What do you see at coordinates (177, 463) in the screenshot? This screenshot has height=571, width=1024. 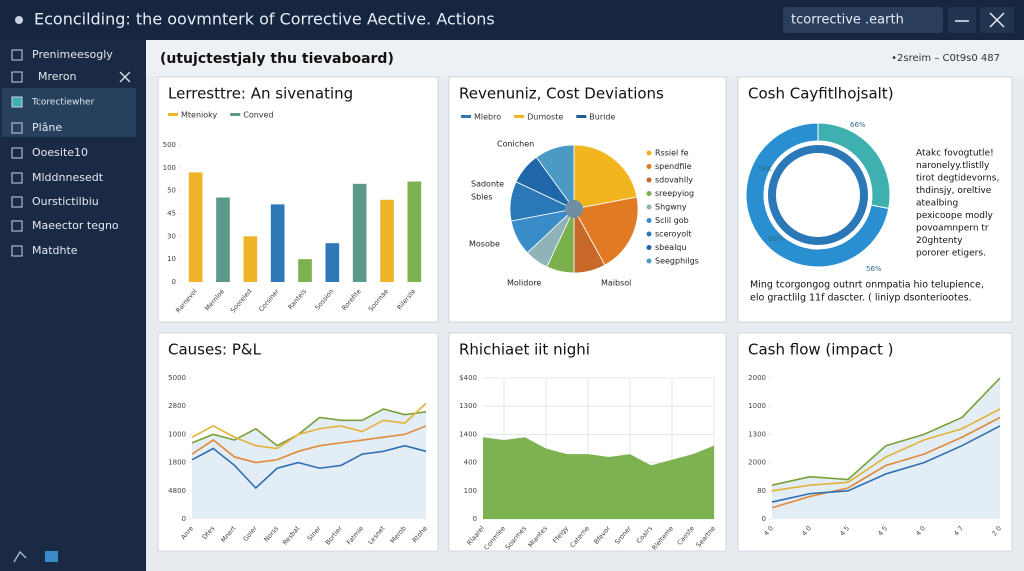 I see `y-tick-label: 1800` at bounding box center [177, 463].